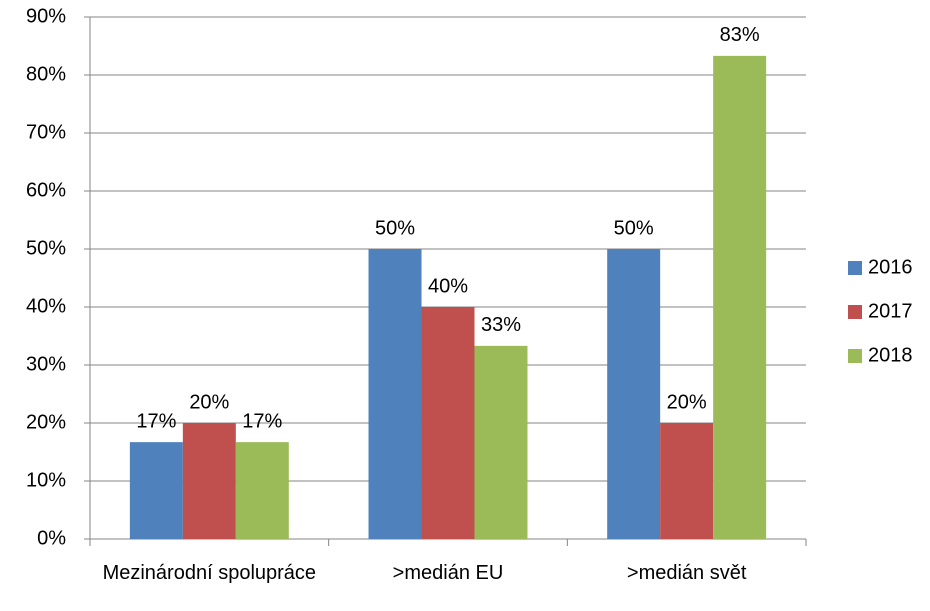 This screenshot has width=930, height=611. I want to click on y-tick-label: 60%, so click(46, 190).